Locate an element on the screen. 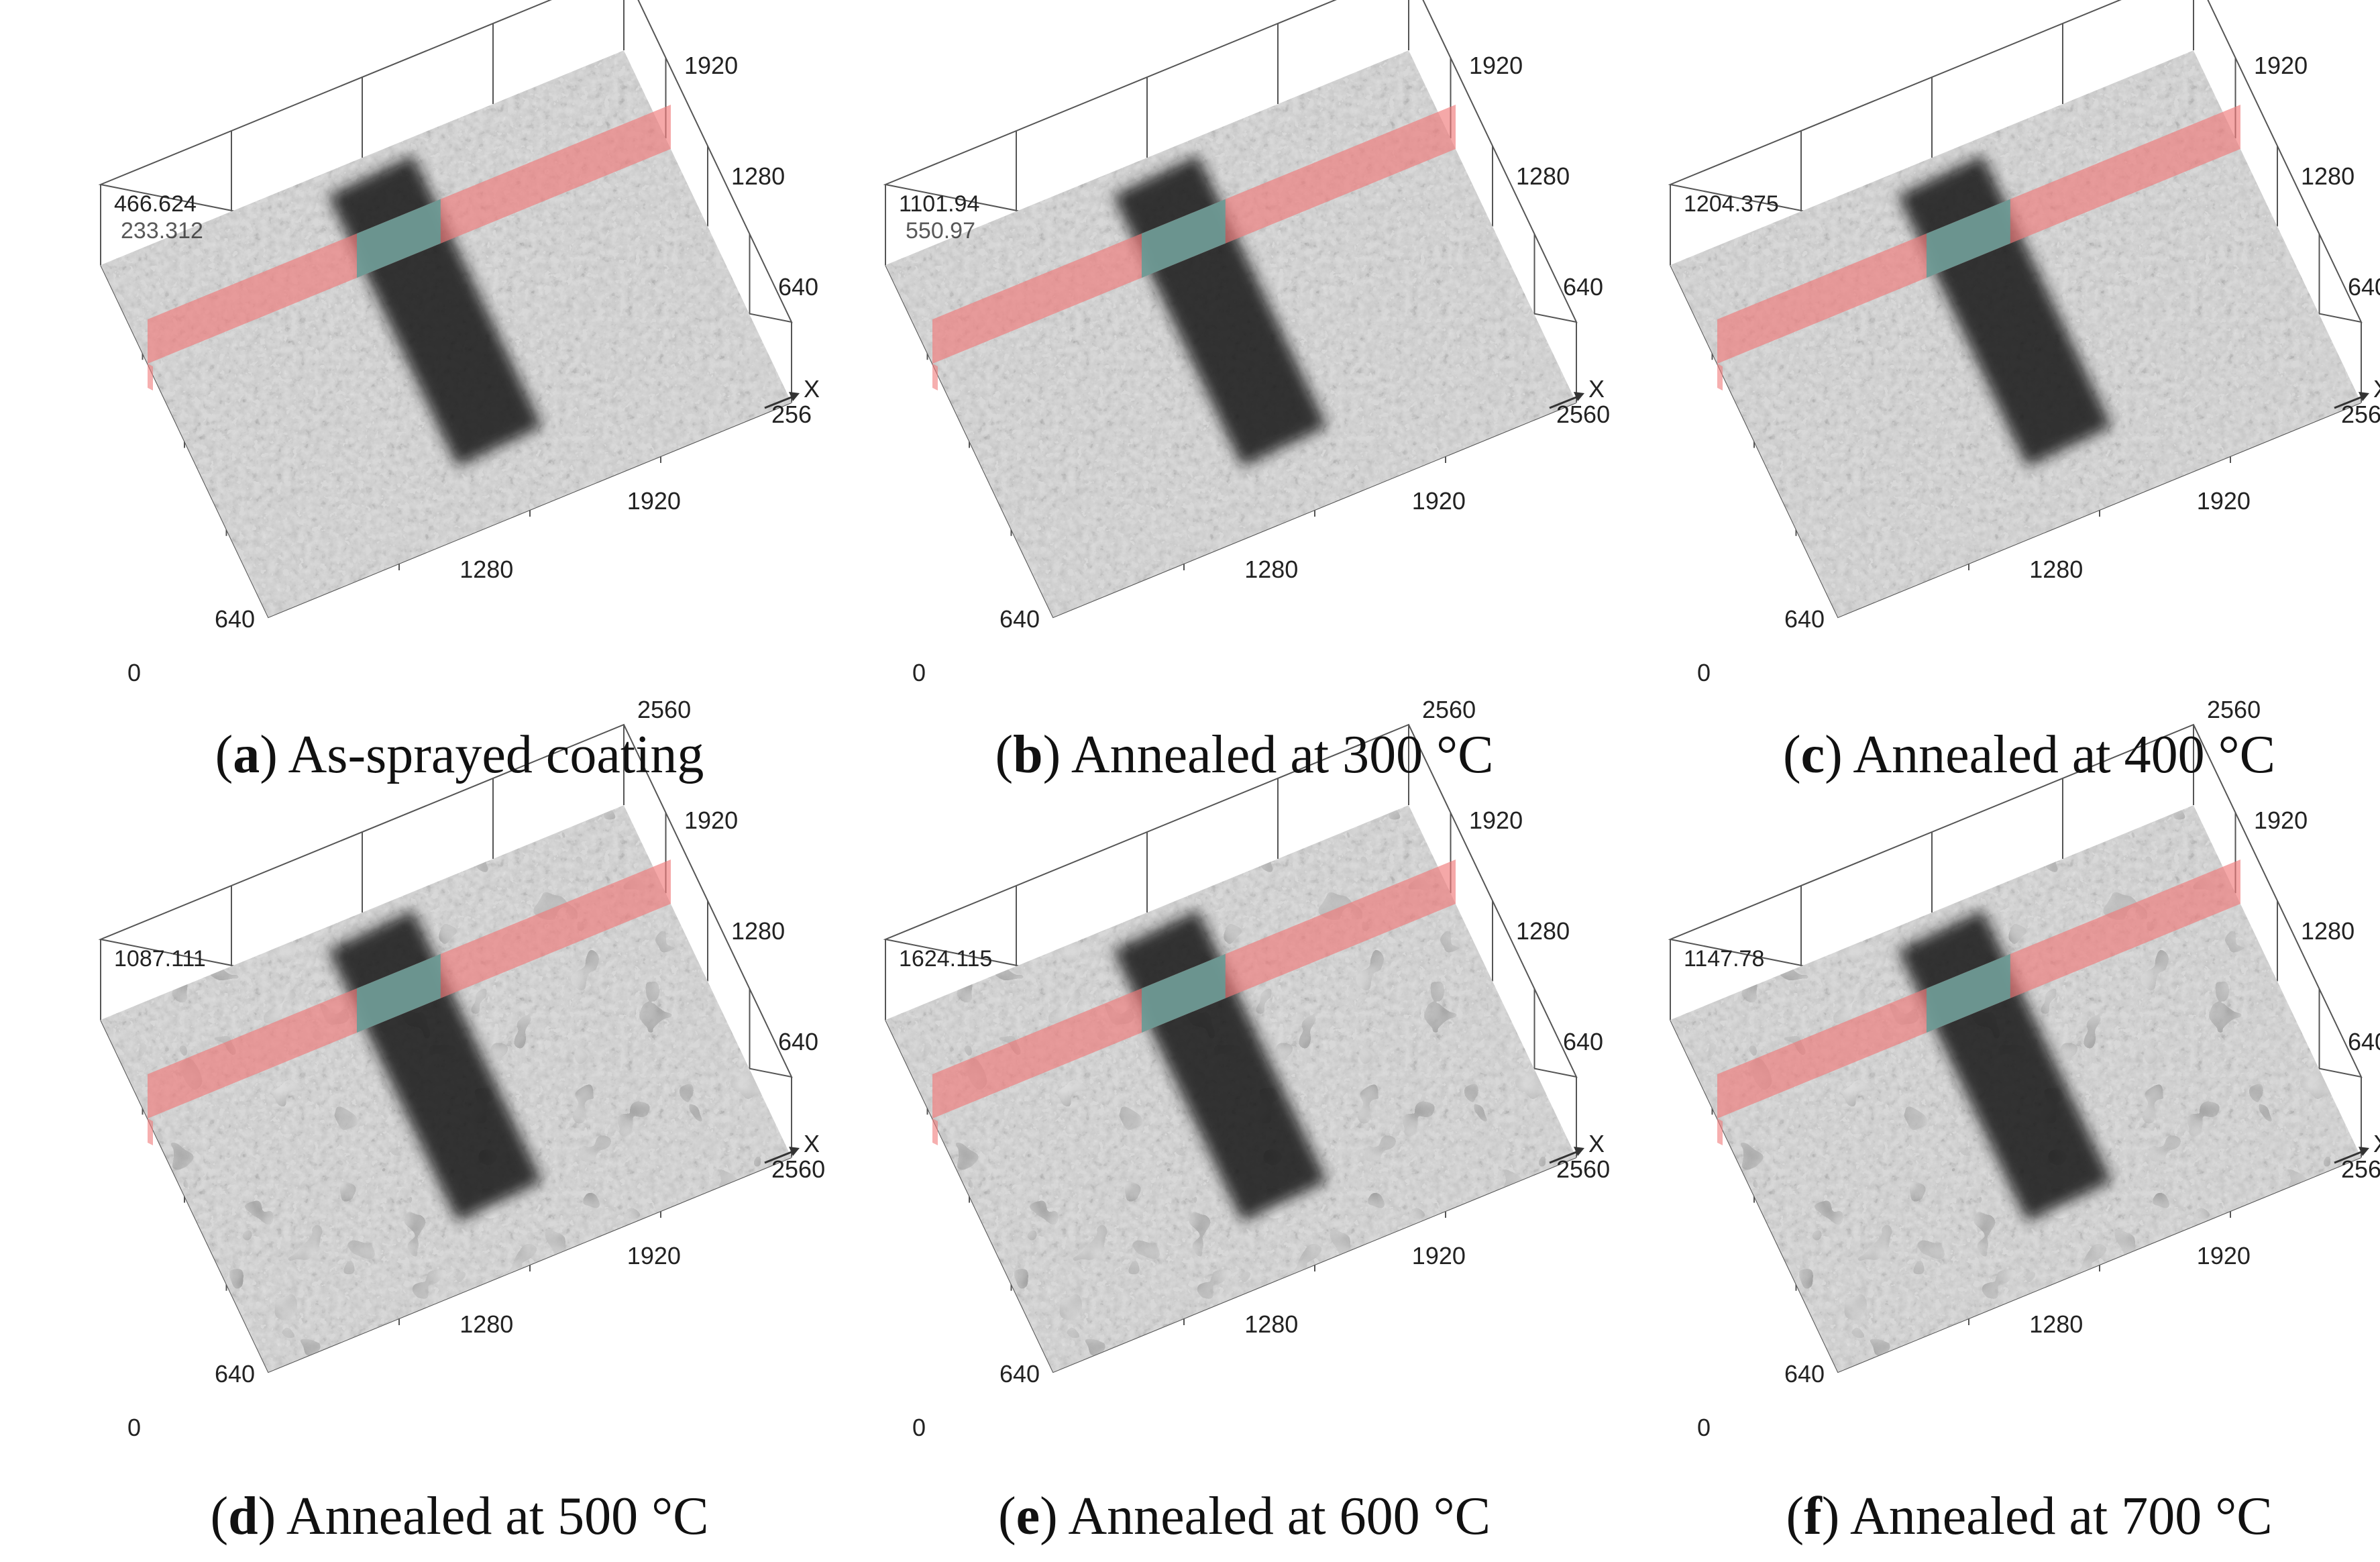 The image size is (2380, 1562). panel-caption-text: Annealed at 300 °C is located at coordinates (1282, 754).